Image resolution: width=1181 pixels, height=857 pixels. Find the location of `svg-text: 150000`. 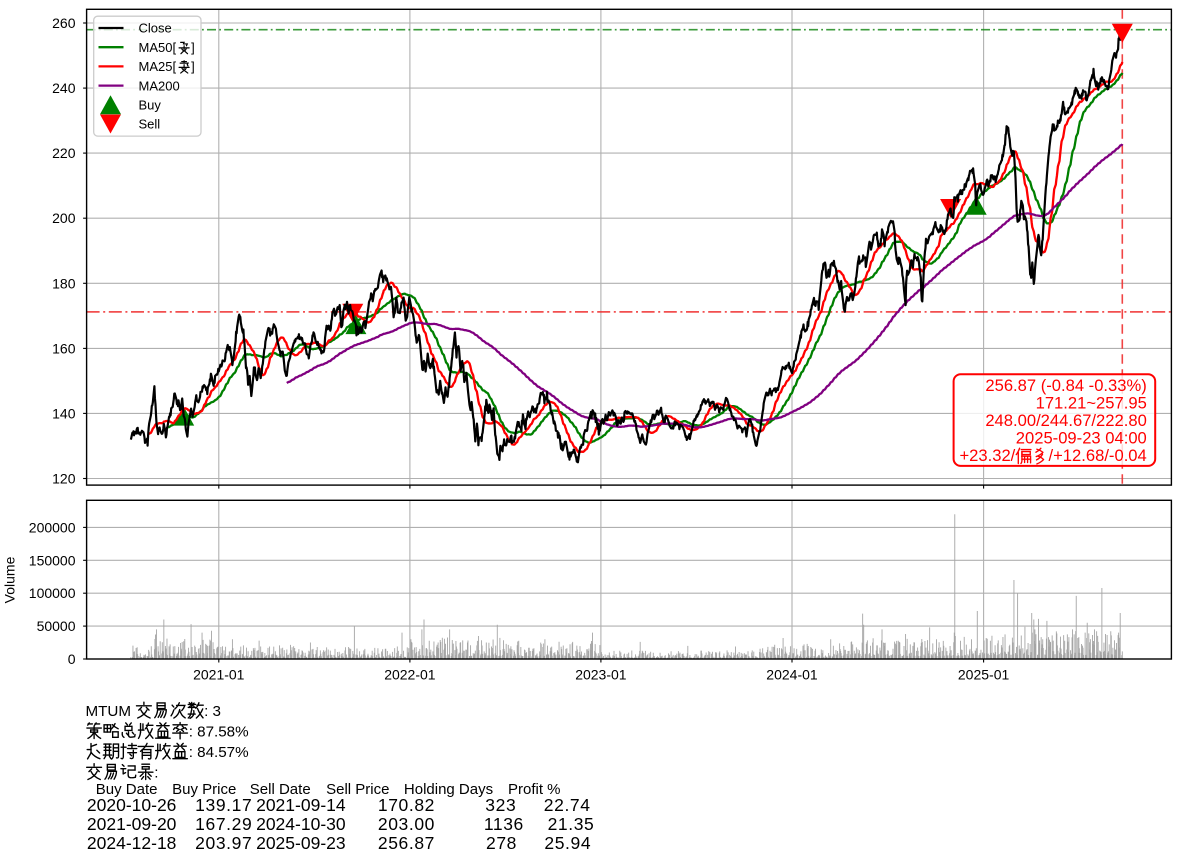

svg-text: 150000 is located at coordinates (52, 560).